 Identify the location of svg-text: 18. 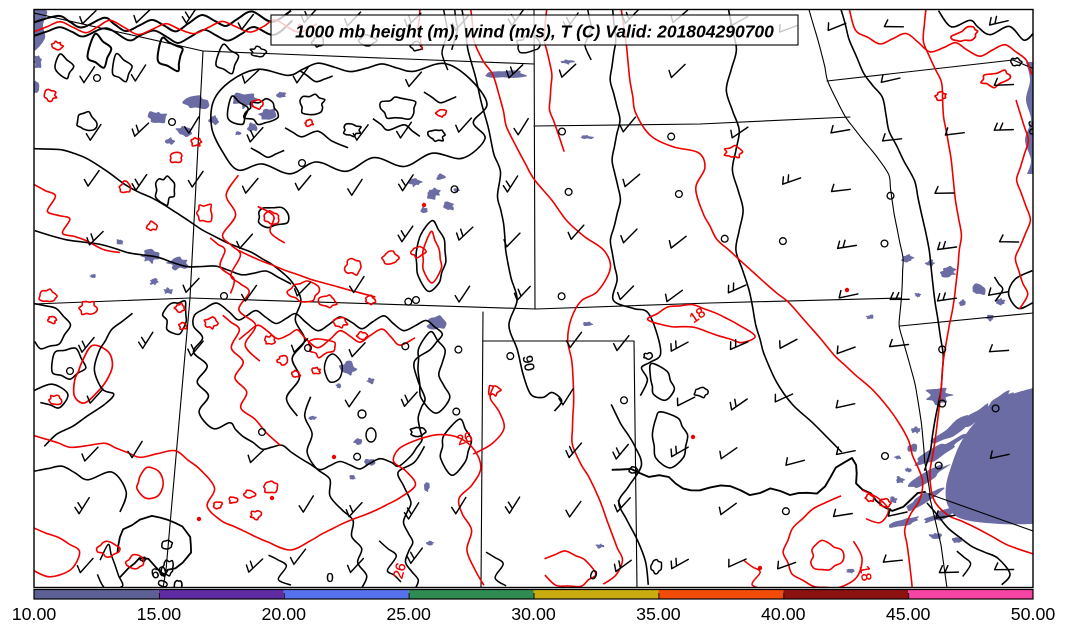
(866, 573).